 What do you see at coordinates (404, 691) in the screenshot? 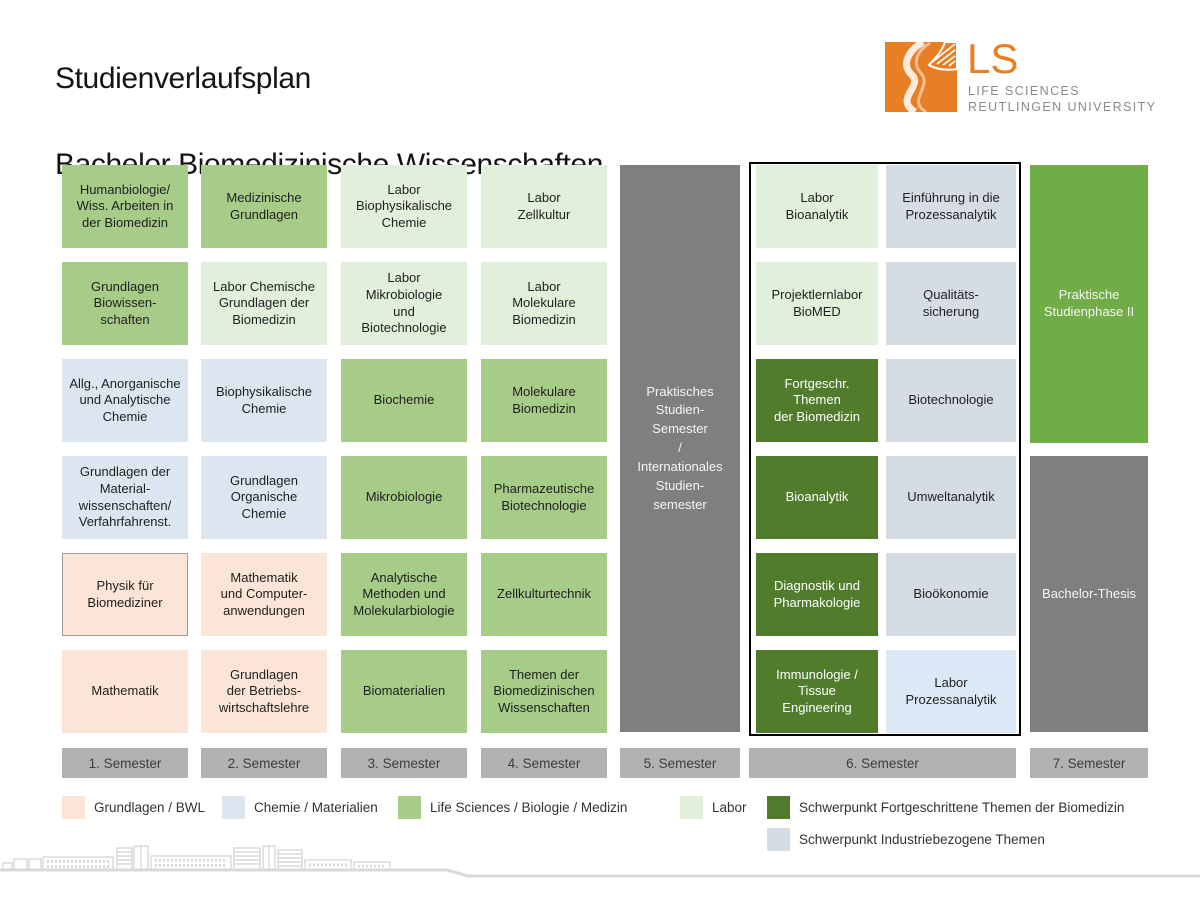
I see `course-biomaterialien: Biomaterialien` at bounding box center [404, 691].